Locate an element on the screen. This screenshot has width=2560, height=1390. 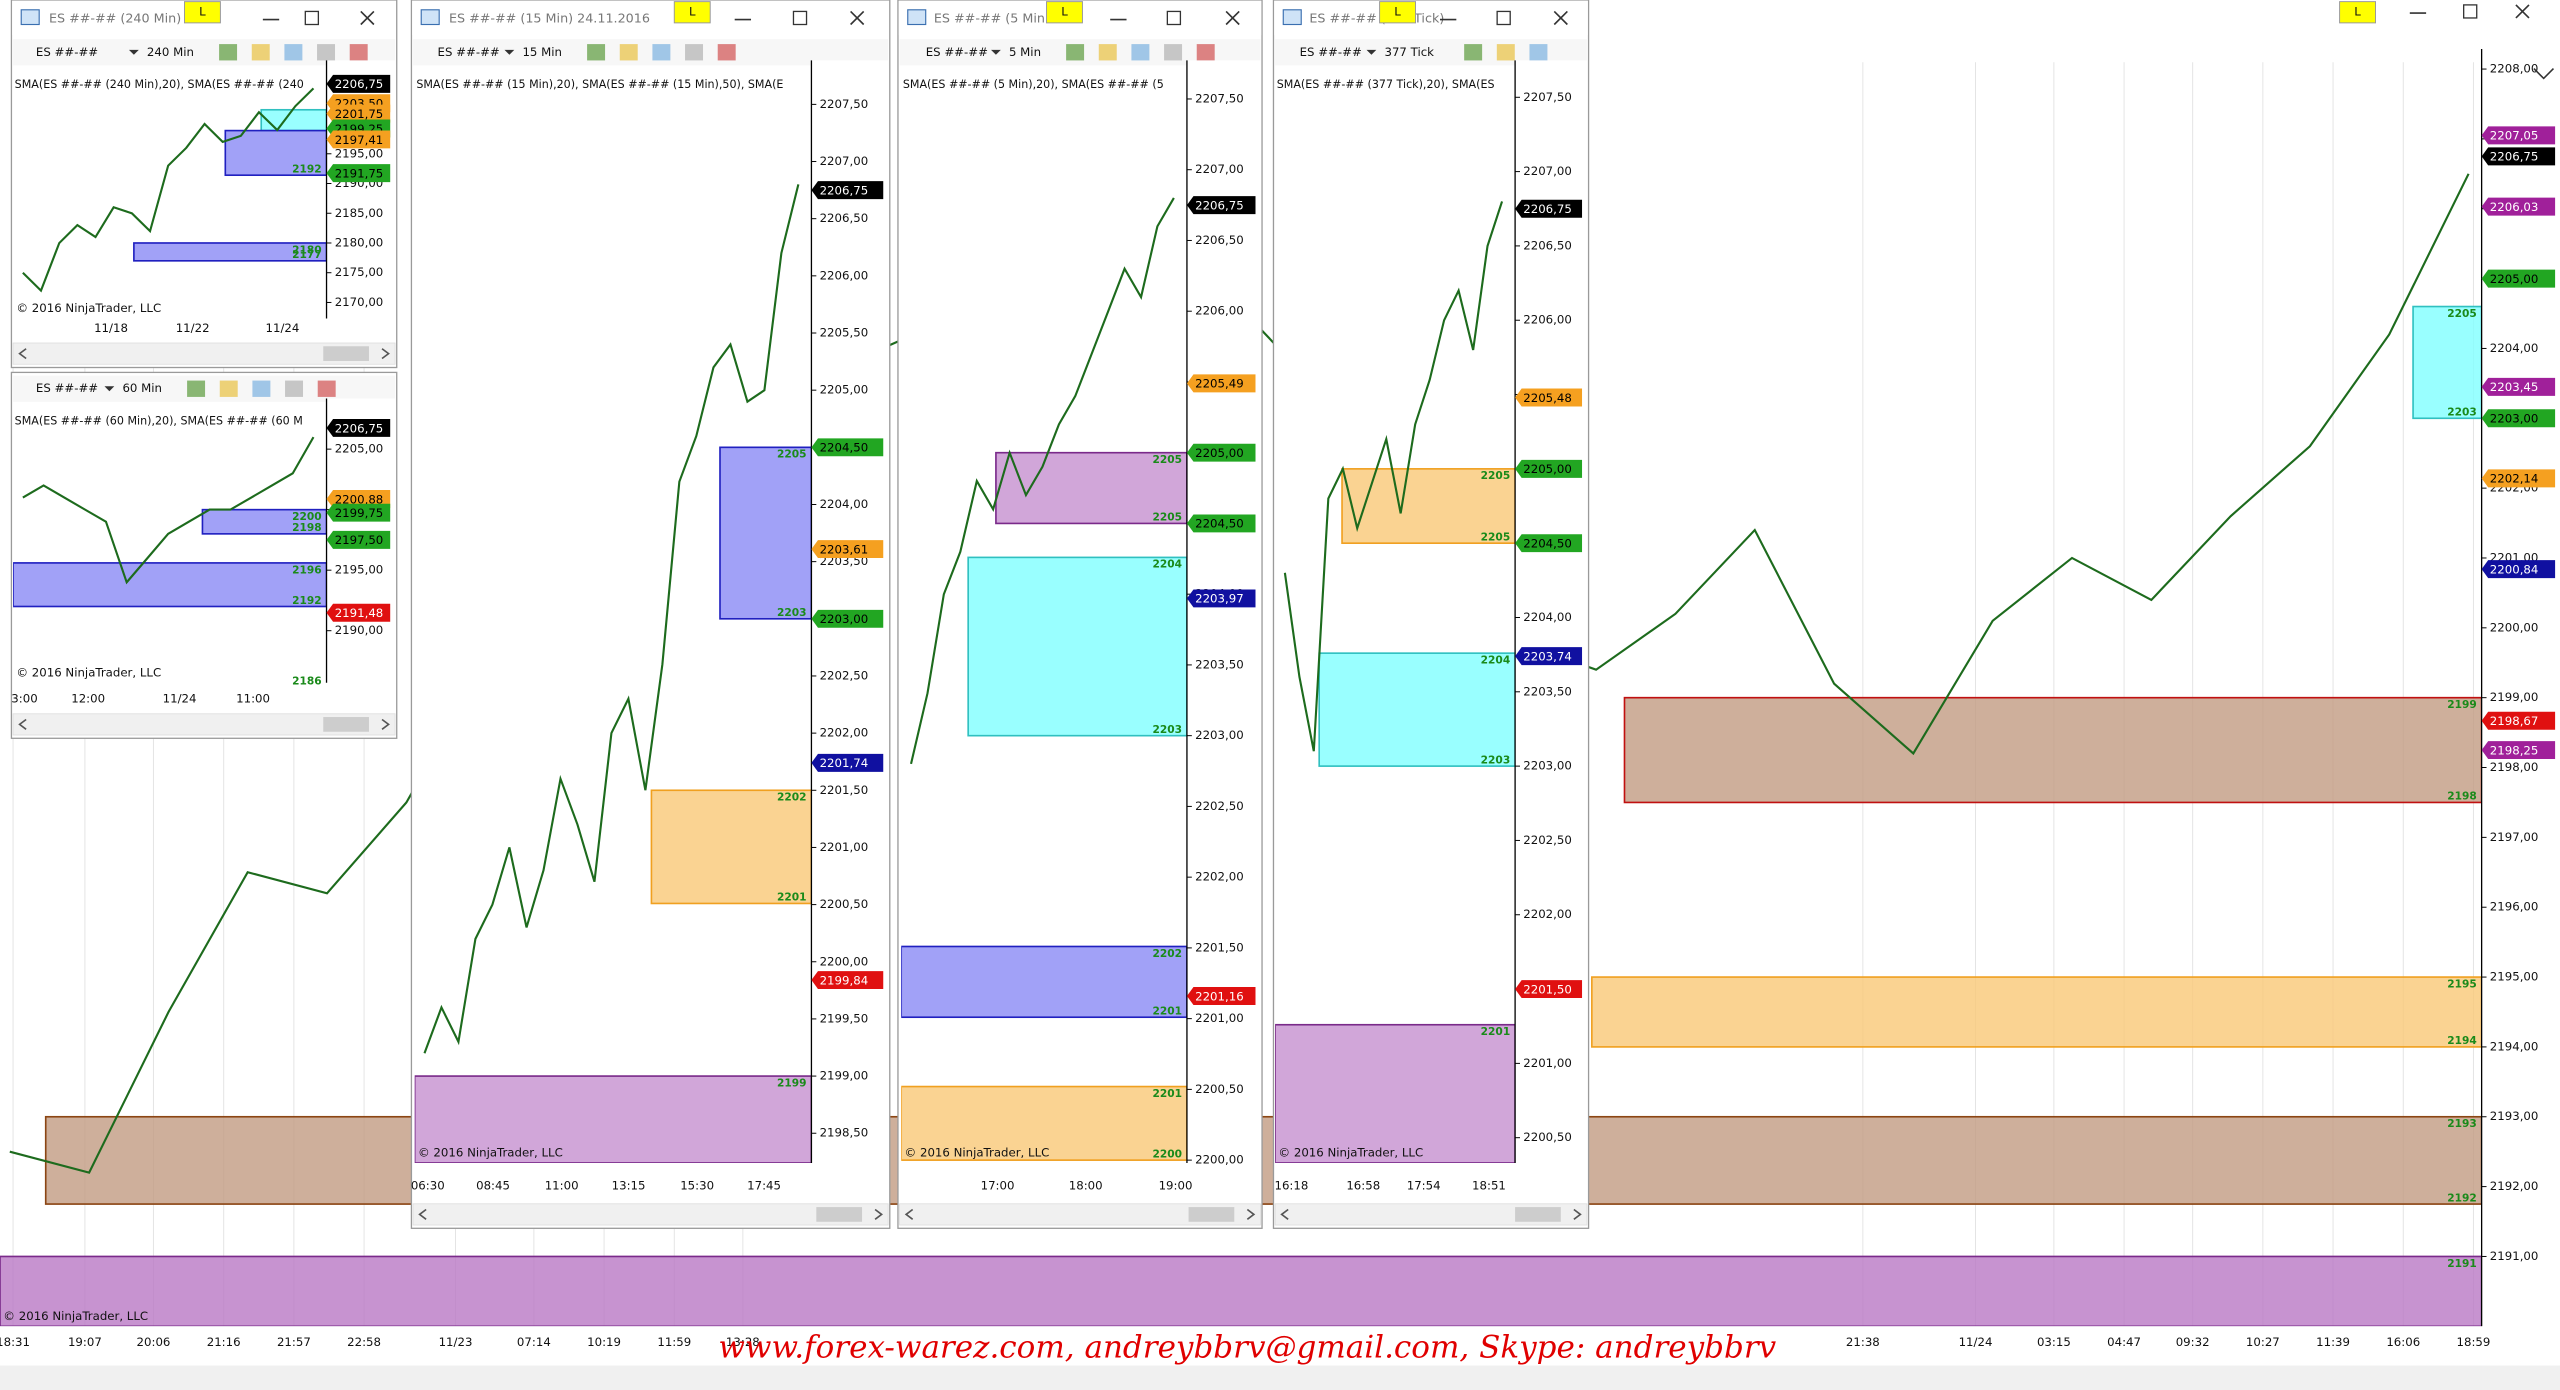
y-tick-label: 2208,00 is located at coordinates (2514, 69).